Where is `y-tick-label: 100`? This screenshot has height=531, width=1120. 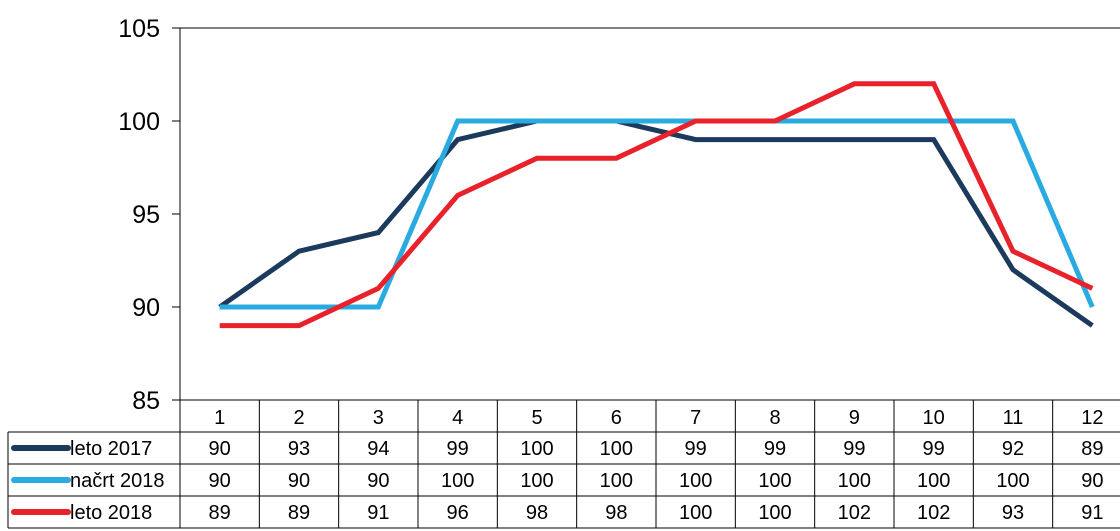
y-tick-label: 100 is located at coordinates (139, 122).